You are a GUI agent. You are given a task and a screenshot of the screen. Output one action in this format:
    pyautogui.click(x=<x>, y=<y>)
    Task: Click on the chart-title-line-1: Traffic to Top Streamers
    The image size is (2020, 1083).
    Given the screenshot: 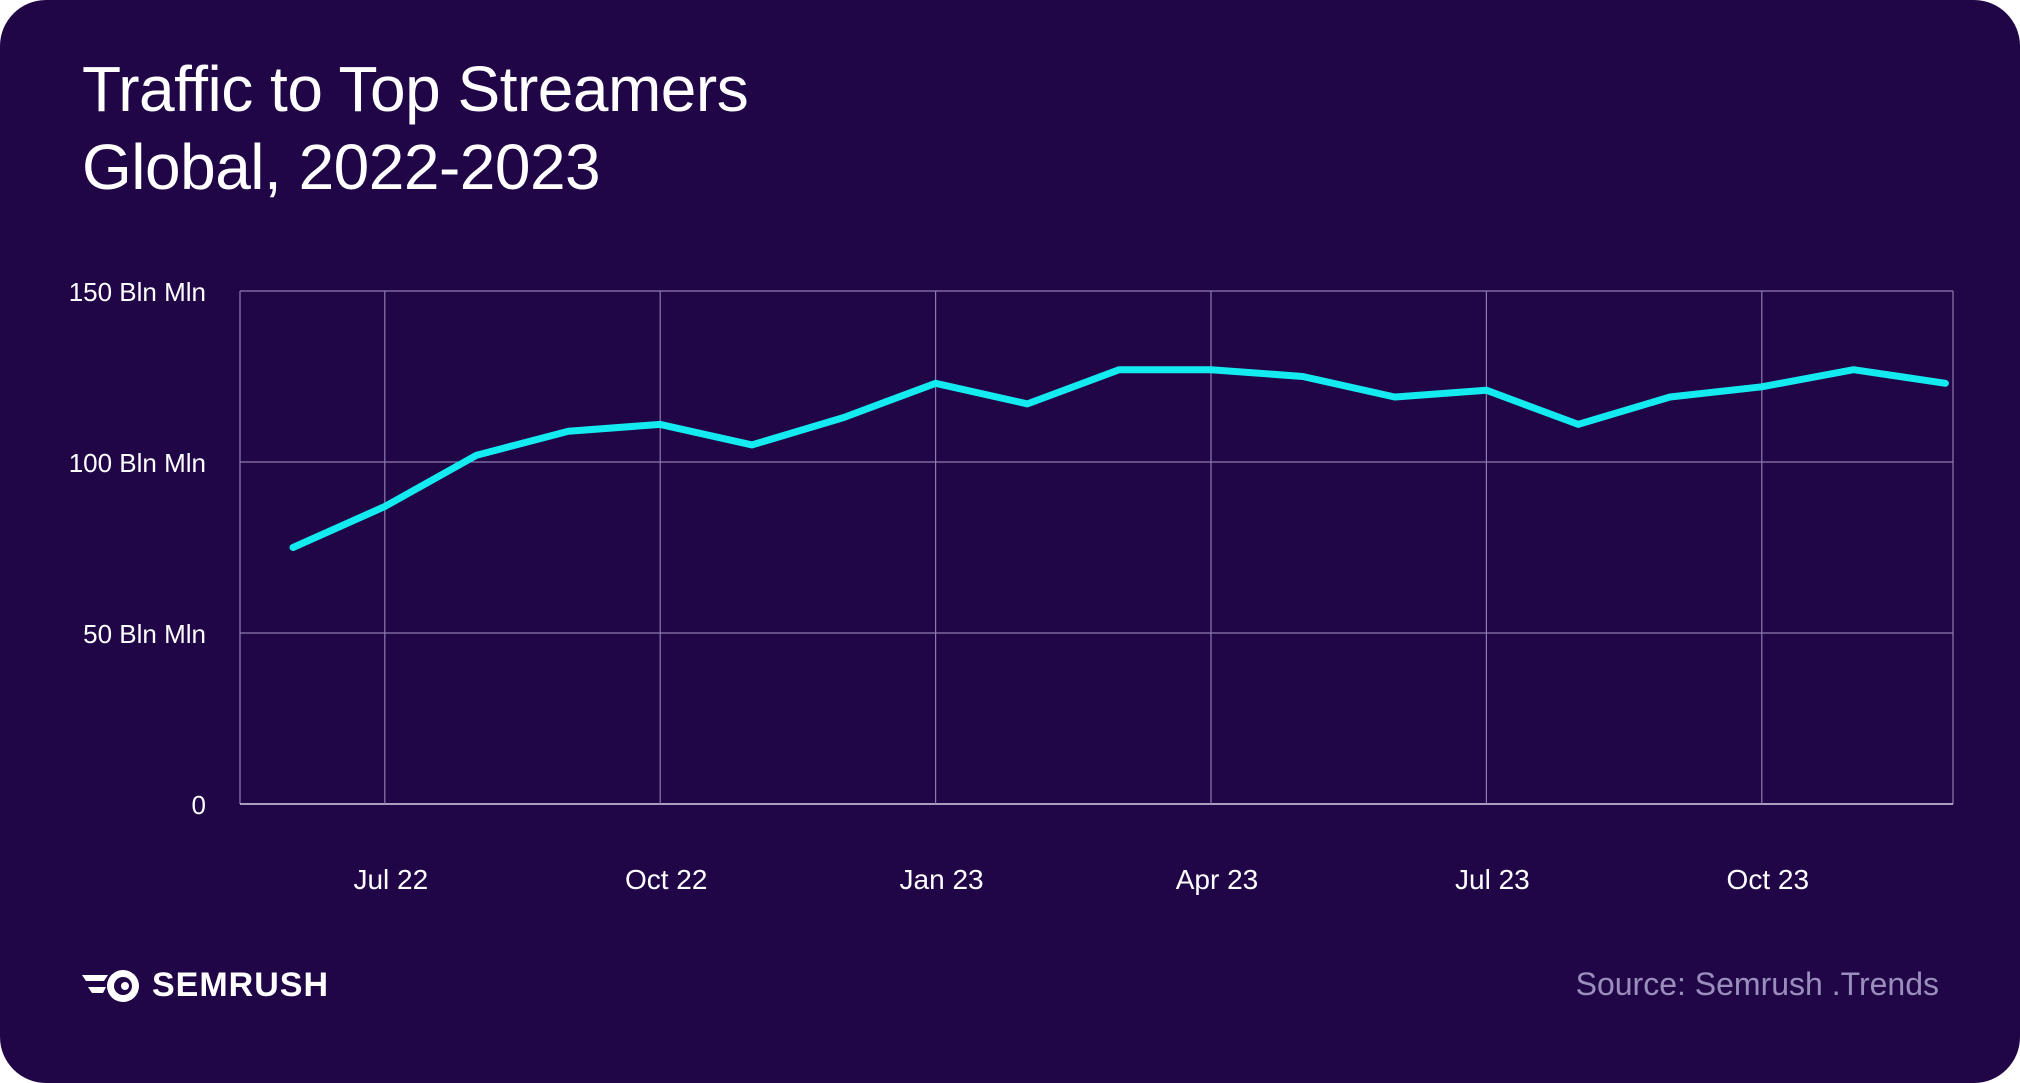 What is the action you would take?
    pyautogui.click(x=415, y=89)
    